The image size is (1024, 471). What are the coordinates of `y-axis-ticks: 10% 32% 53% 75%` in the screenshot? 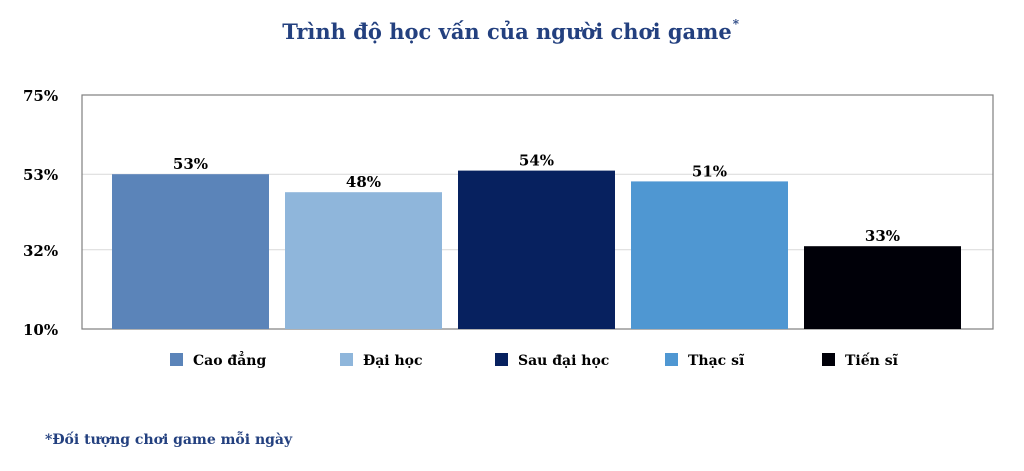 It's located at (40, 213).